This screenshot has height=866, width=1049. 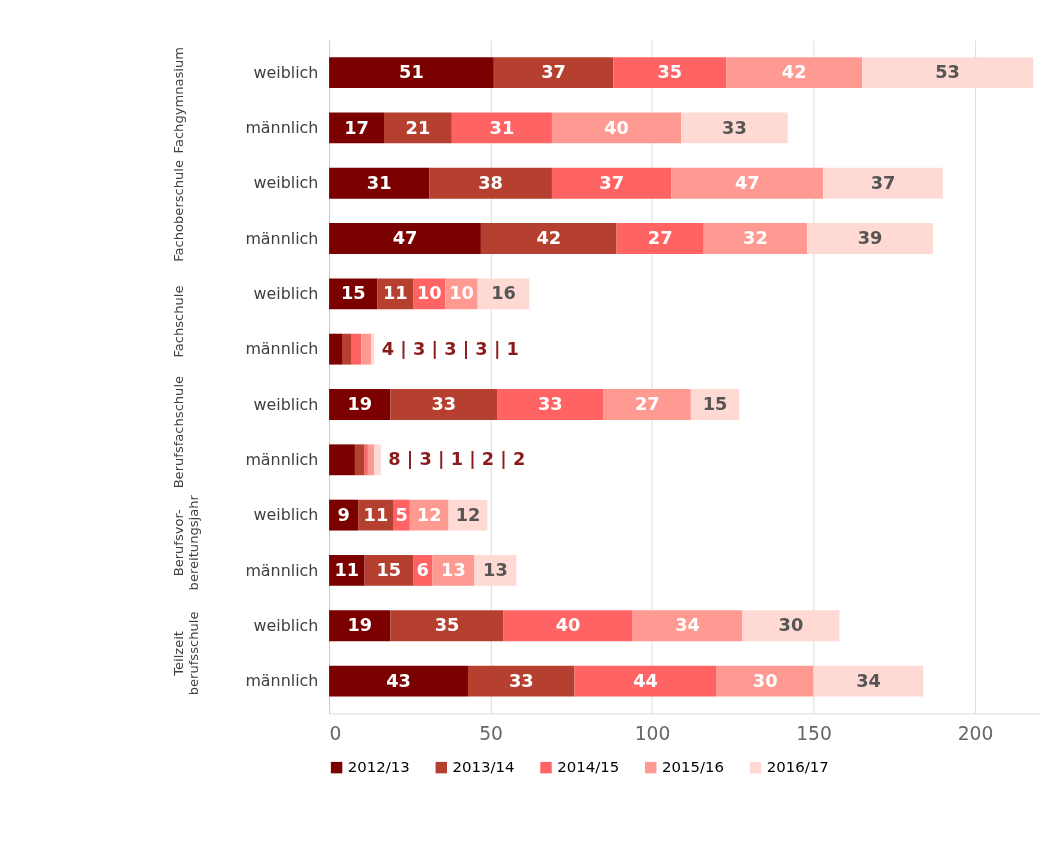 I want to click on data-label: 21, so click(x=418, y=127).